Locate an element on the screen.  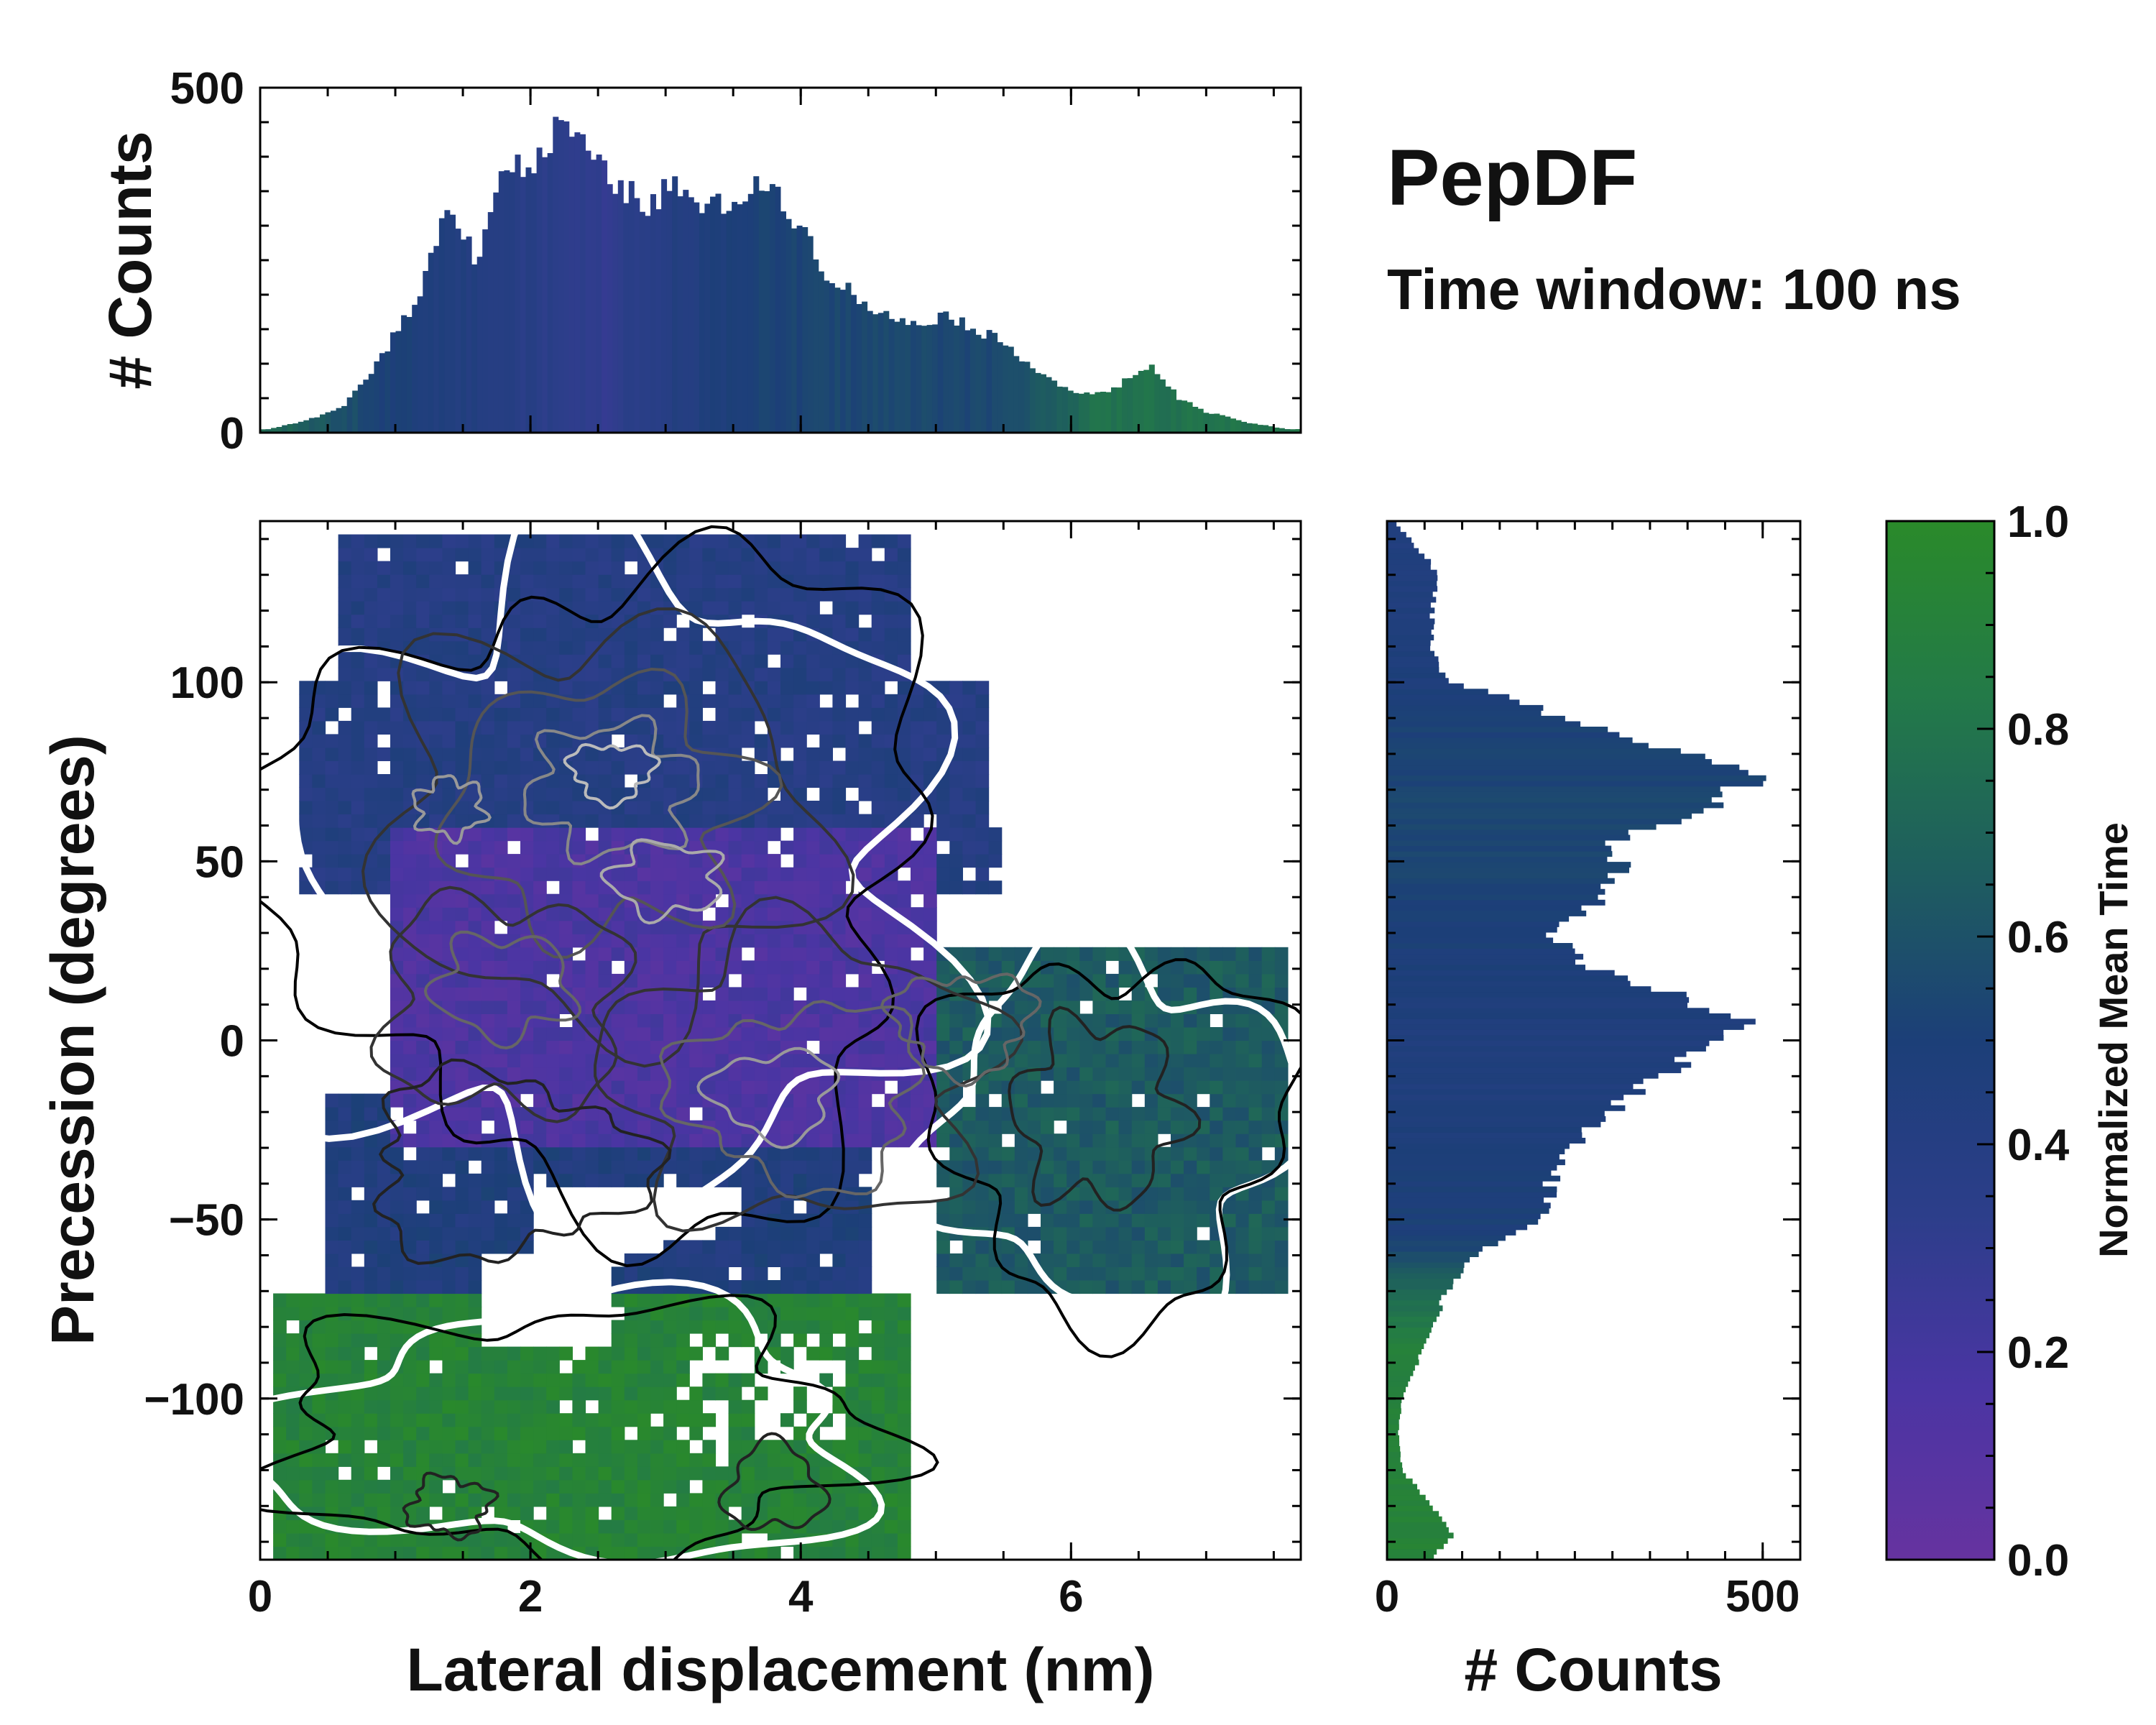
contour-line is located at coordinates (961, 1029).